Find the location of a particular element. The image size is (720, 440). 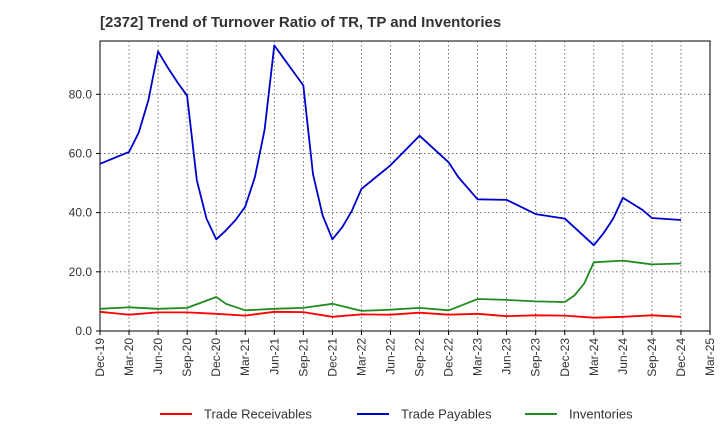

y-tick-label: 40.0 is located at coordinates (81, 213).